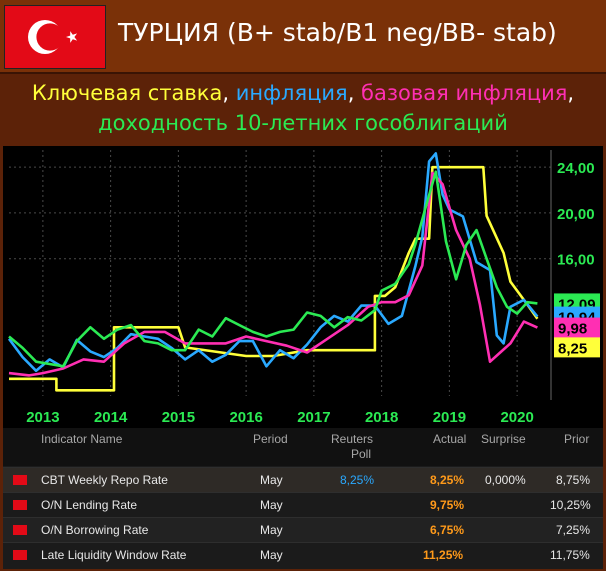 The height and width of the screenshot is (571, 606). What do you see at coordinates (450, 439) in the screenshot?
I see `header-actual: Actual` at bounding box center [450, 439].